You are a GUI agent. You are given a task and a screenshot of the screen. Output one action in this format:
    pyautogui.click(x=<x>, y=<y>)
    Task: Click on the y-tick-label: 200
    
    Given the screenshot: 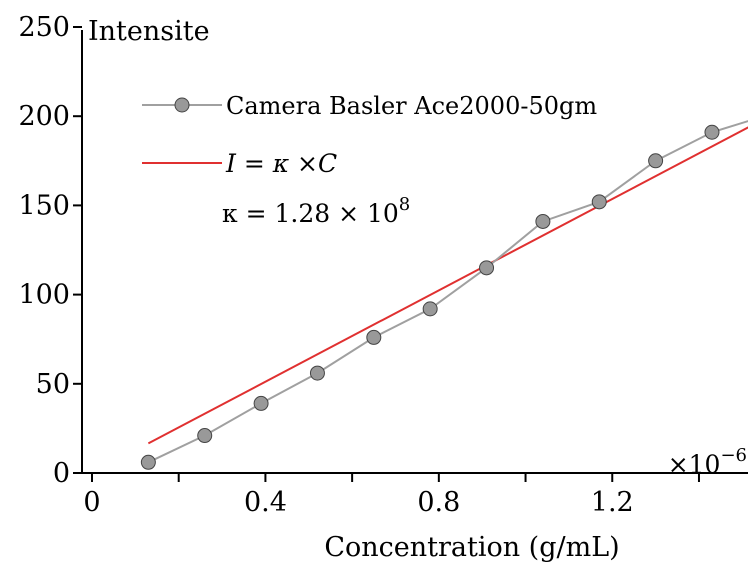 What is the action you would take?
    pyautogui.click(x=44, y=116)
    